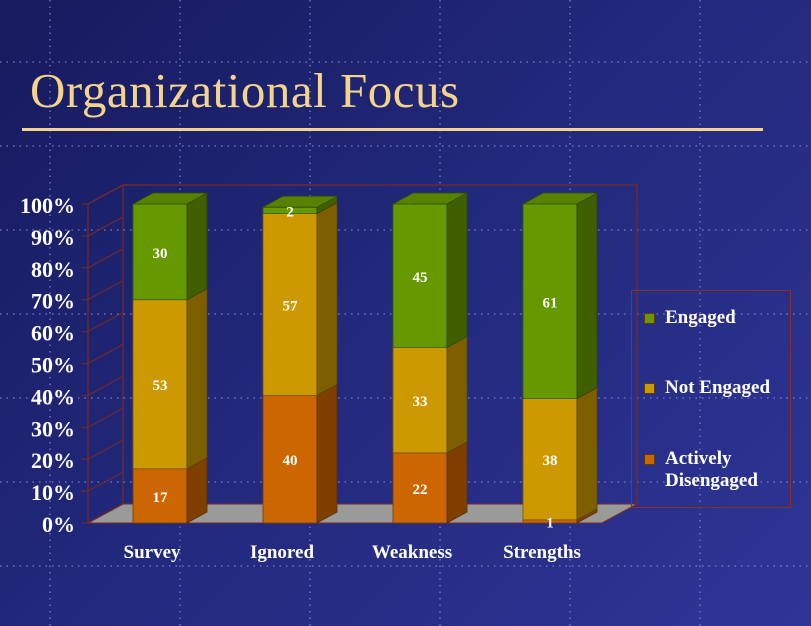  What do you see at coordinates (550, 523) in the screenshot?
I see `data-label-actively-disengaged-strengths: 1` at bounding box center [550, 523].